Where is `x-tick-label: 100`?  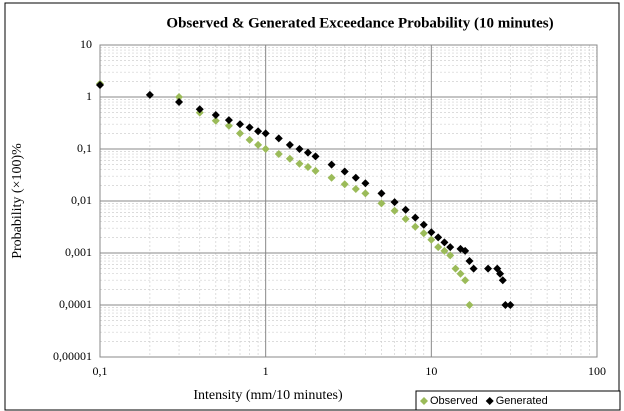 x-tick-label: 100 is located at coordinates (597, 371).